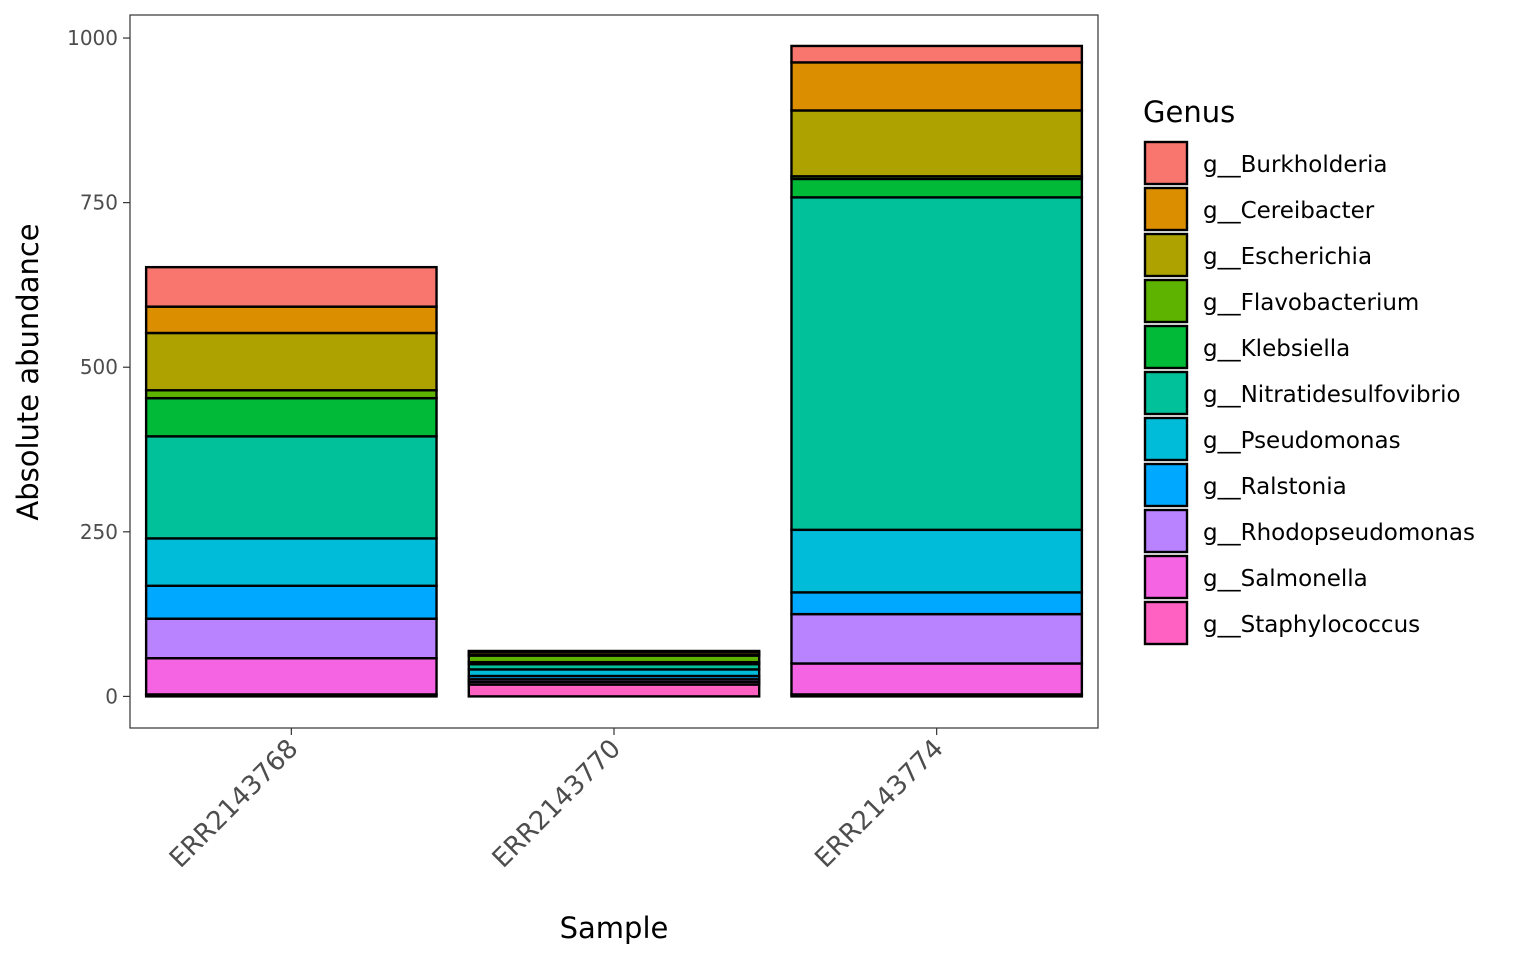 This screenshot has width=1536, height=960. I want to click on y-tick-label-0: 0, so click(111, 696).